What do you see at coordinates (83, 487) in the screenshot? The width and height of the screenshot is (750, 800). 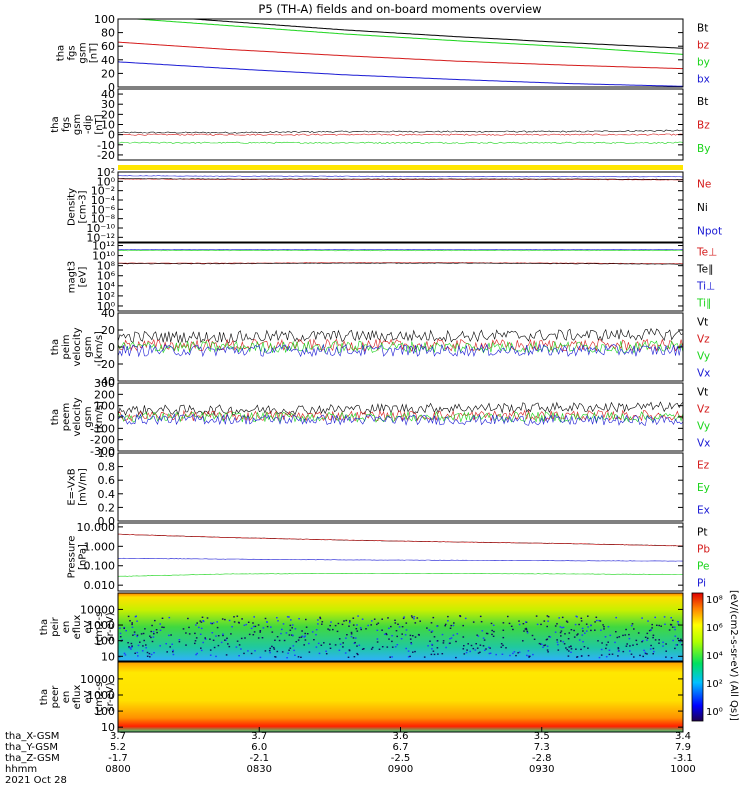 I see `efield-ylabel-line: [mV/m]` at bounding box center [83, 487].